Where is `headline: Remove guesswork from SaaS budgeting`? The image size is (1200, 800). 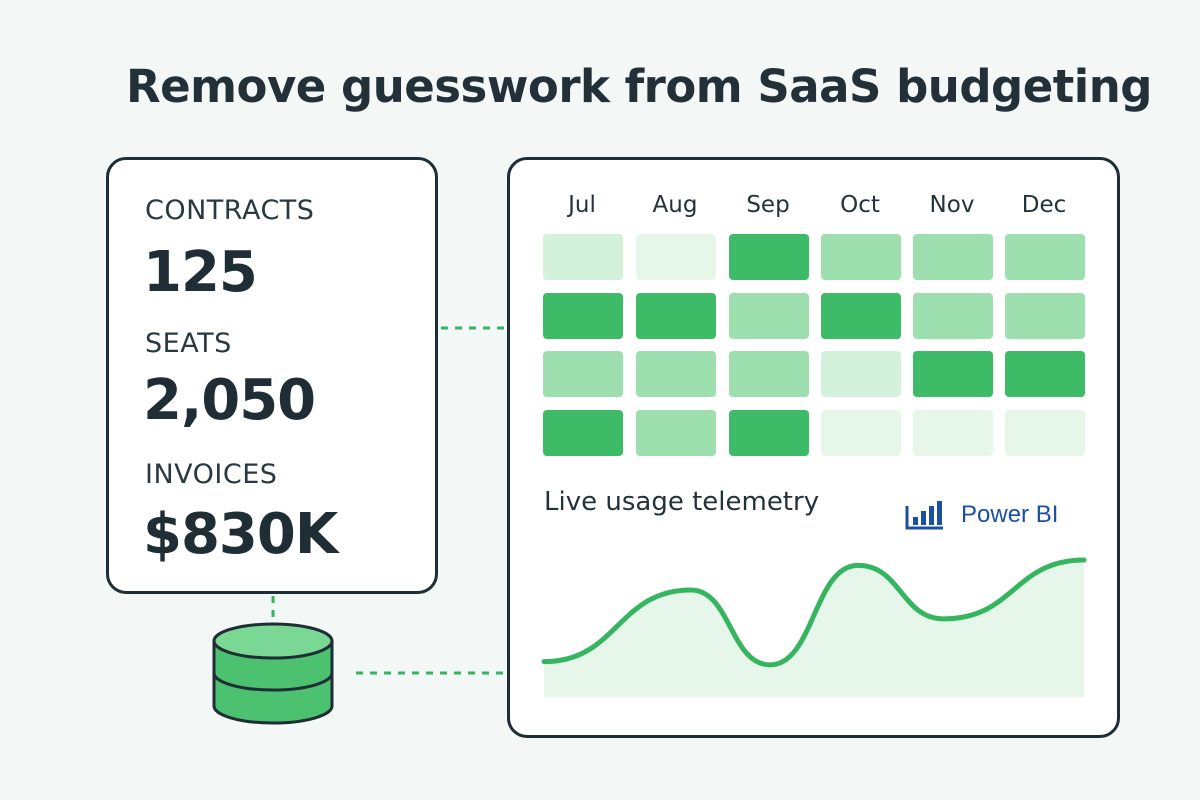
headline: Remove guesswork from SaaS budgeting is located at coordinates (639, 86).